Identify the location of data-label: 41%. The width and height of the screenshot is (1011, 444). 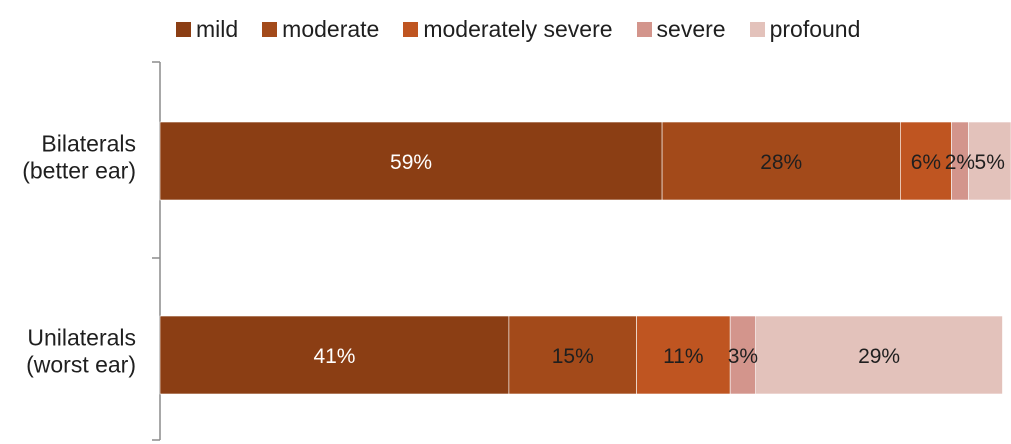
(334, 356).